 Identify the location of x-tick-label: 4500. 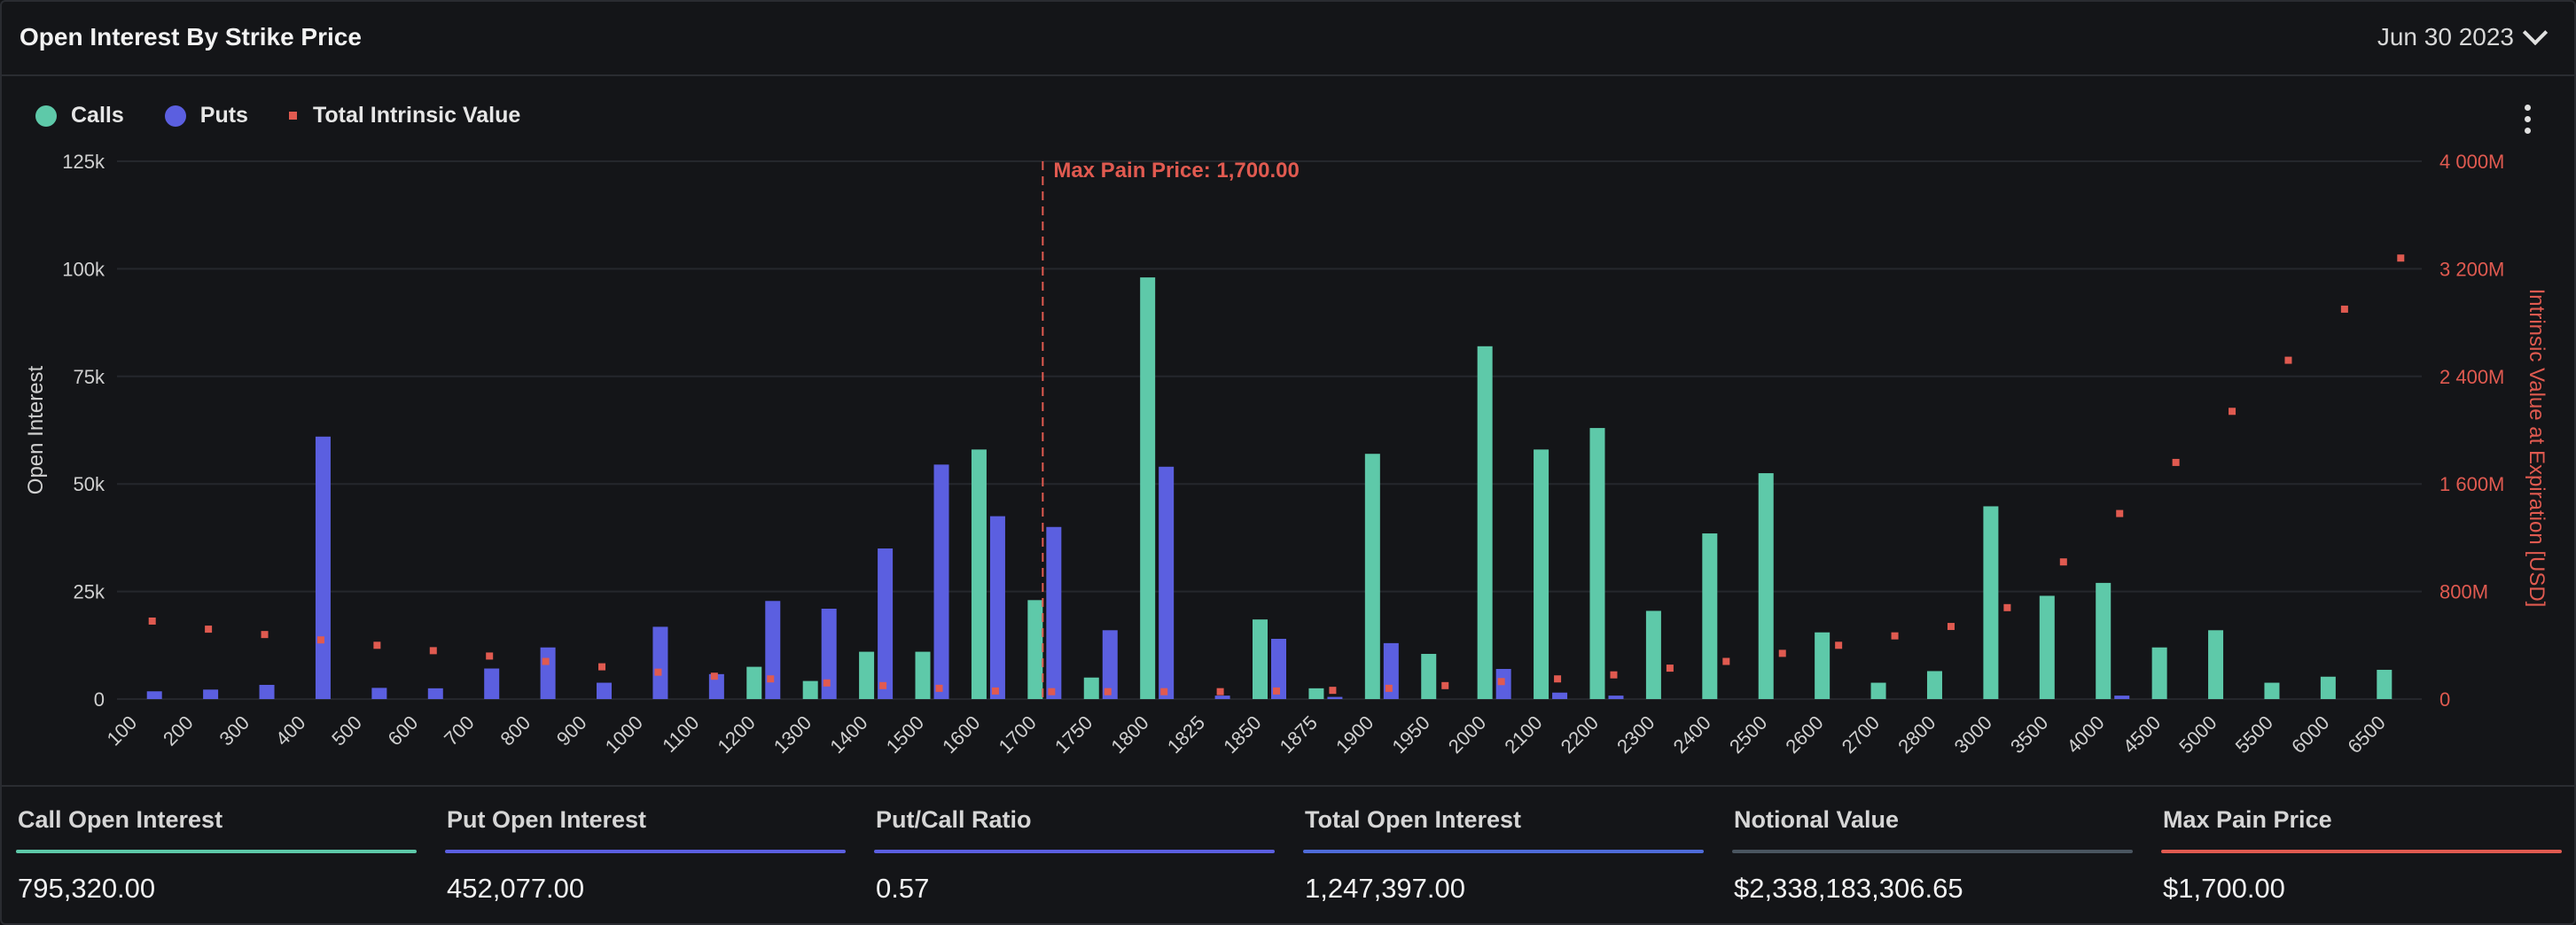
(2142, 734).